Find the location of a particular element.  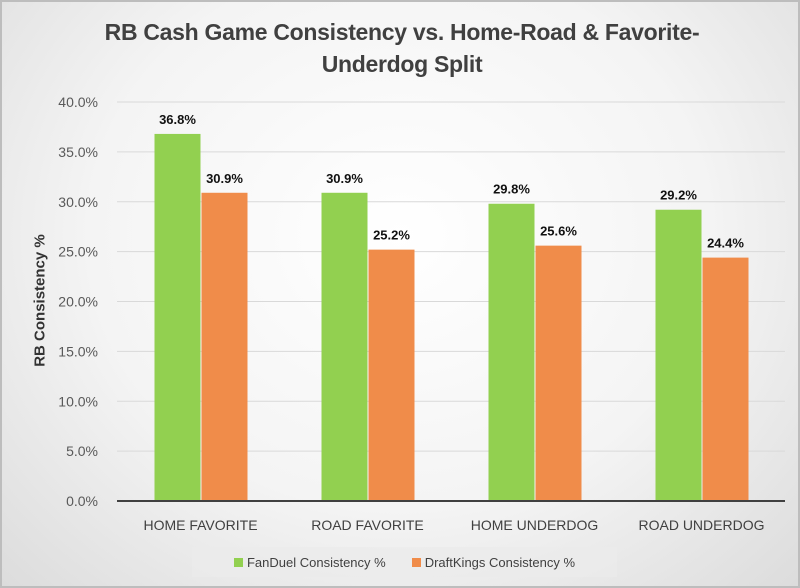

legend-item-fanduel: FanDuel Consistency % is located at coordinates (309, 562).